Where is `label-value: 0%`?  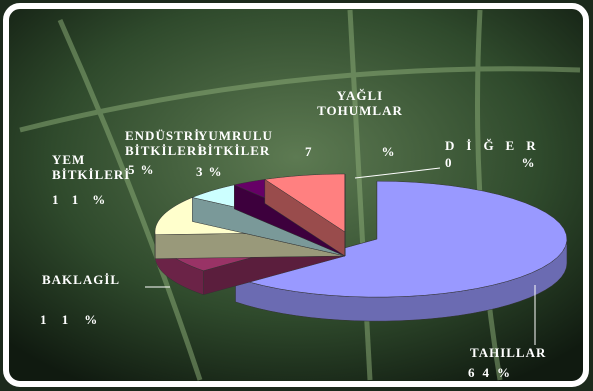
label-value: 0% is located at coordinates (519, 162).